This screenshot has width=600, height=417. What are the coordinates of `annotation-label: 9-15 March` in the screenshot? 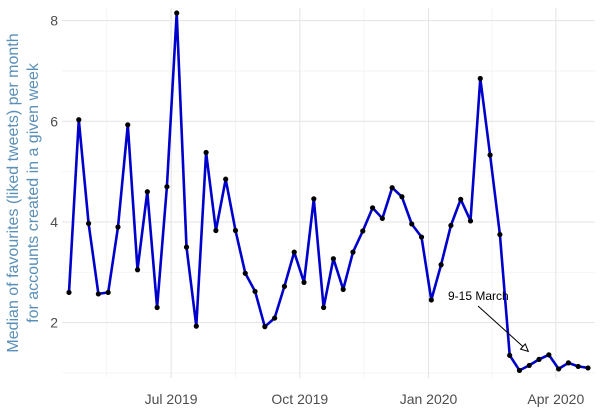 It's located at (478, 296).